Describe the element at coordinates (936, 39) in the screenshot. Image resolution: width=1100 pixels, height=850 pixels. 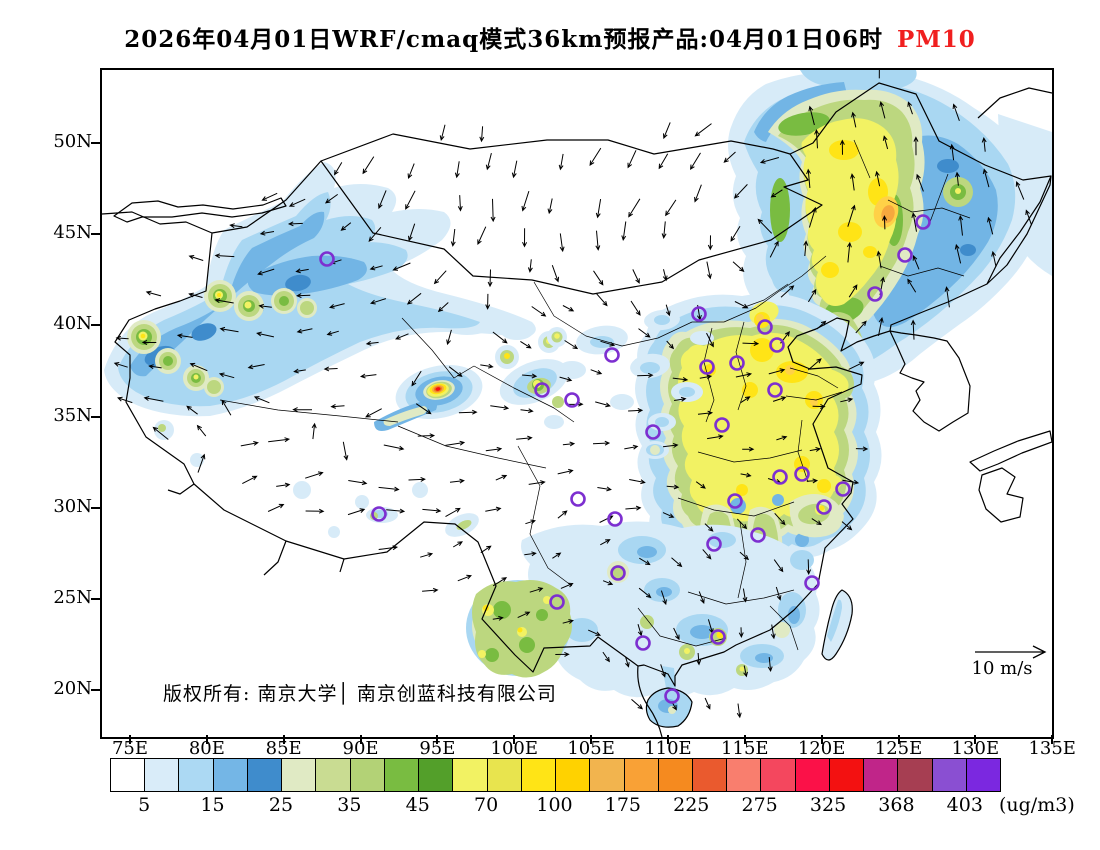
I see `title-pollutant: PM10` at that location.